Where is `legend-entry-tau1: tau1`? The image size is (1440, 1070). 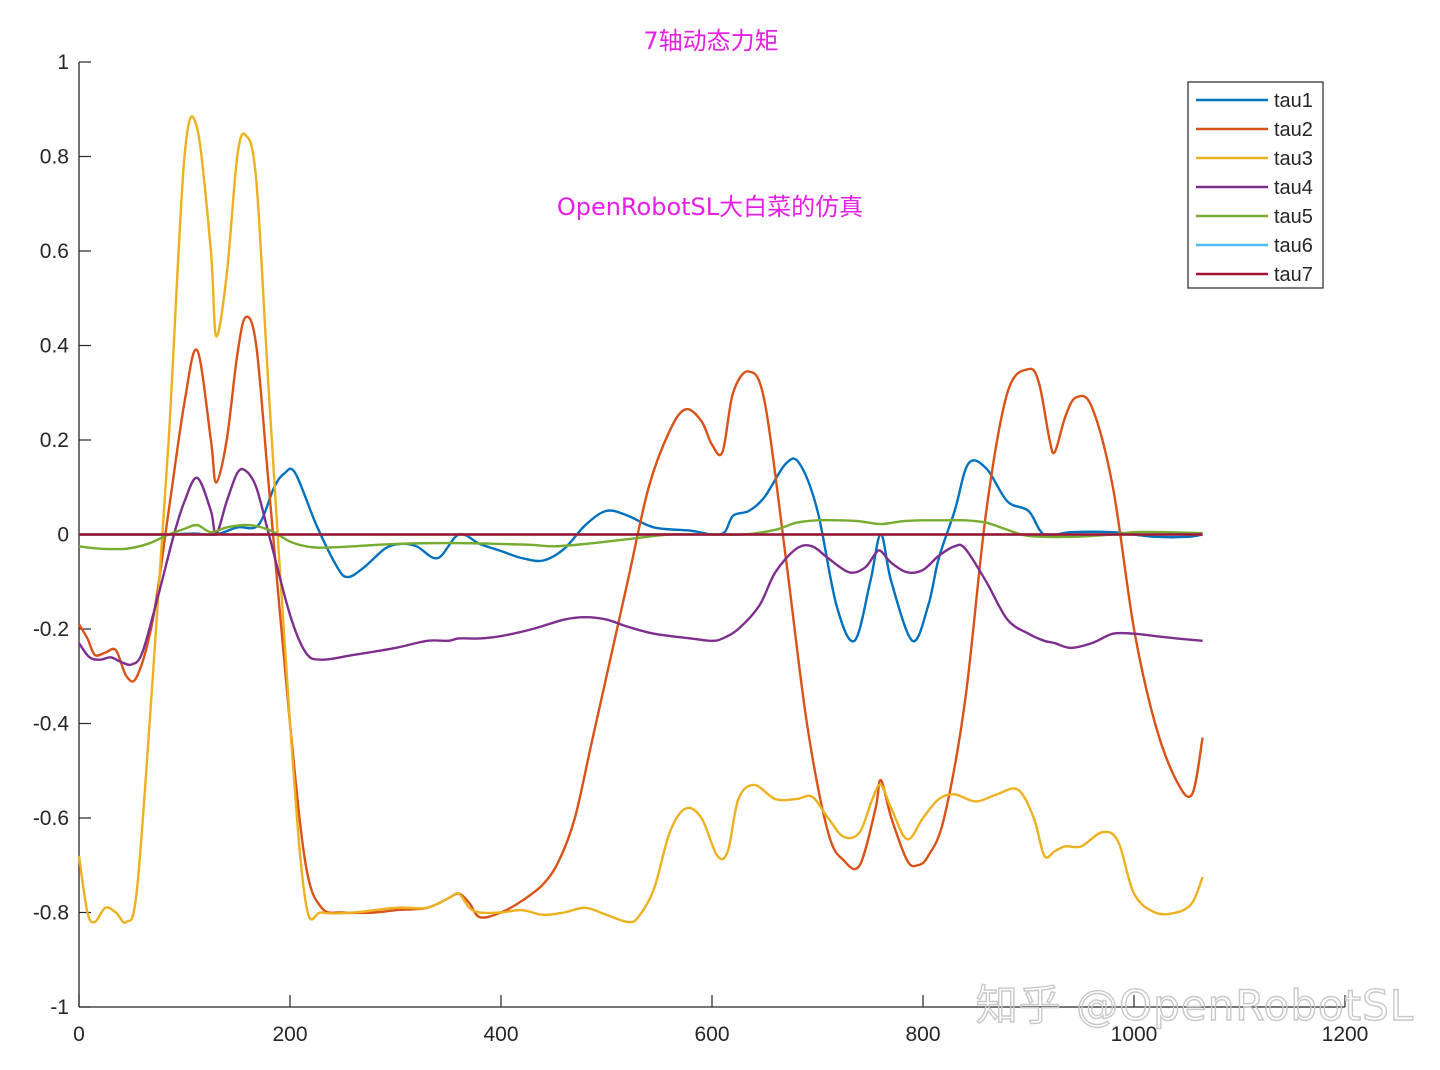
legend-entry-tau1: tau1 is located at coordinates (1254, 101).